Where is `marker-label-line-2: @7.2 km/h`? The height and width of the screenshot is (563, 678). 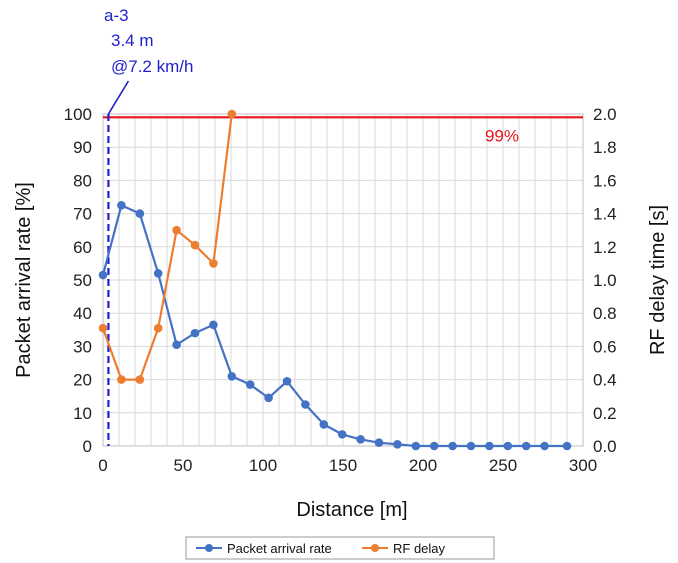
marker-label-line-2: @7.2 km/h is located at coordinates (152, 66).